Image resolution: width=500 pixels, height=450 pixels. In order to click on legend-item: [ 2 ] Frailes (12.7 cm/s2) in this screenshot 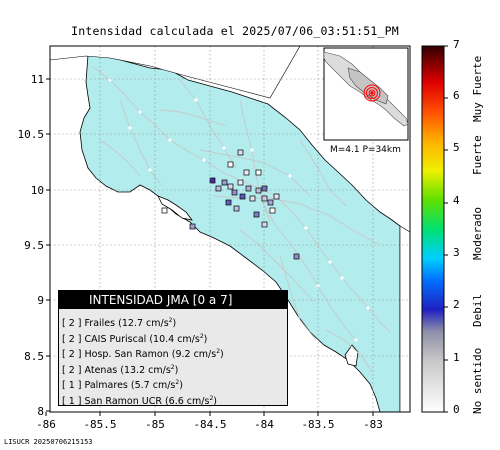, I will do `click(119, 323)`.